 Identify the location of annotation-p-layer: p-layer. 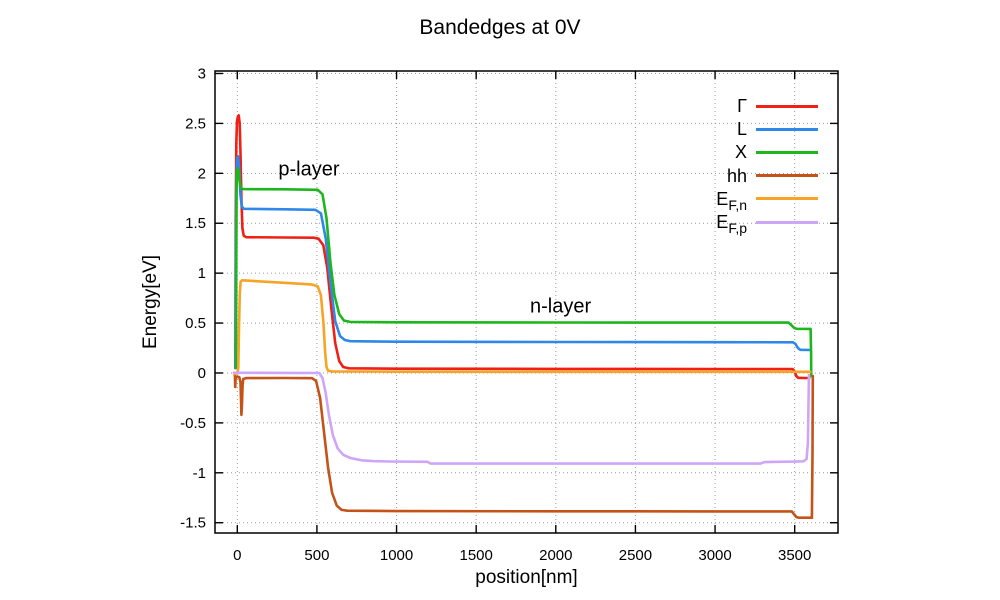
(309, 169).